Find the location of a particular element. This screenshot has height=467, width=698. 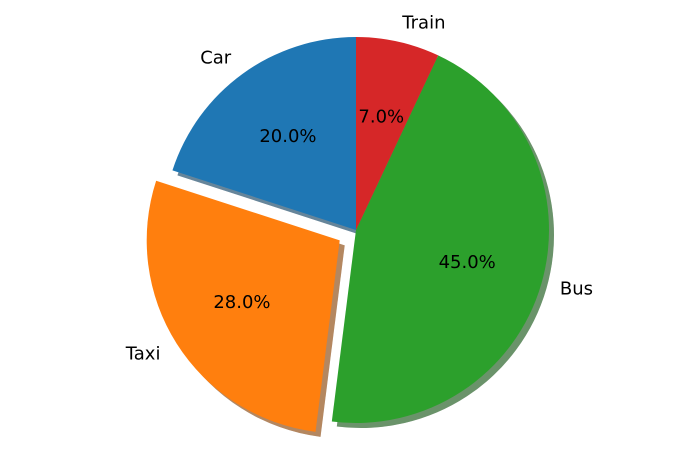

pct-label-train: 7.0% is located at coordinates (381, 116).